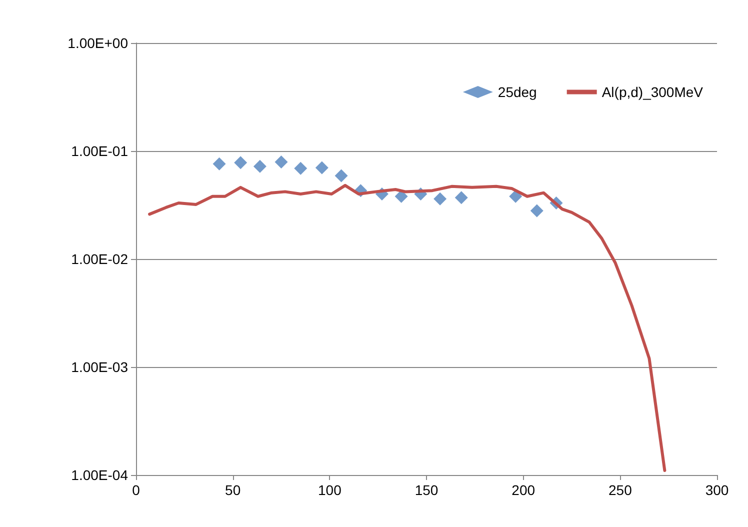 The width and height of the screenshot is (748, 527). What do you see at coordinates (653, 92) in the screenshot?
I see `legend-label: Al(p,d)_300MeV` at bounding box center [653, 92].